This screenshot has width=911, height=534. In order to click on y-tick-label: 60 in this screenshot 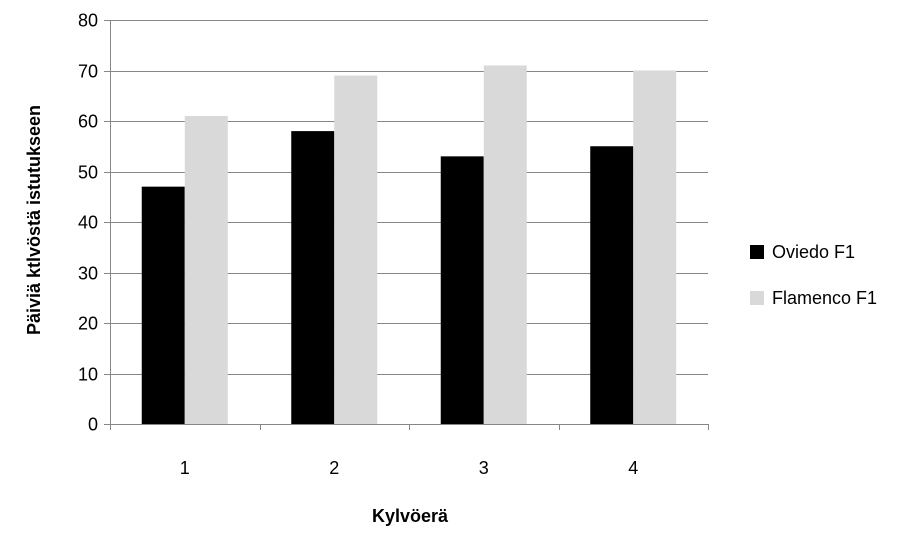, I will do `click(88, 122)`.